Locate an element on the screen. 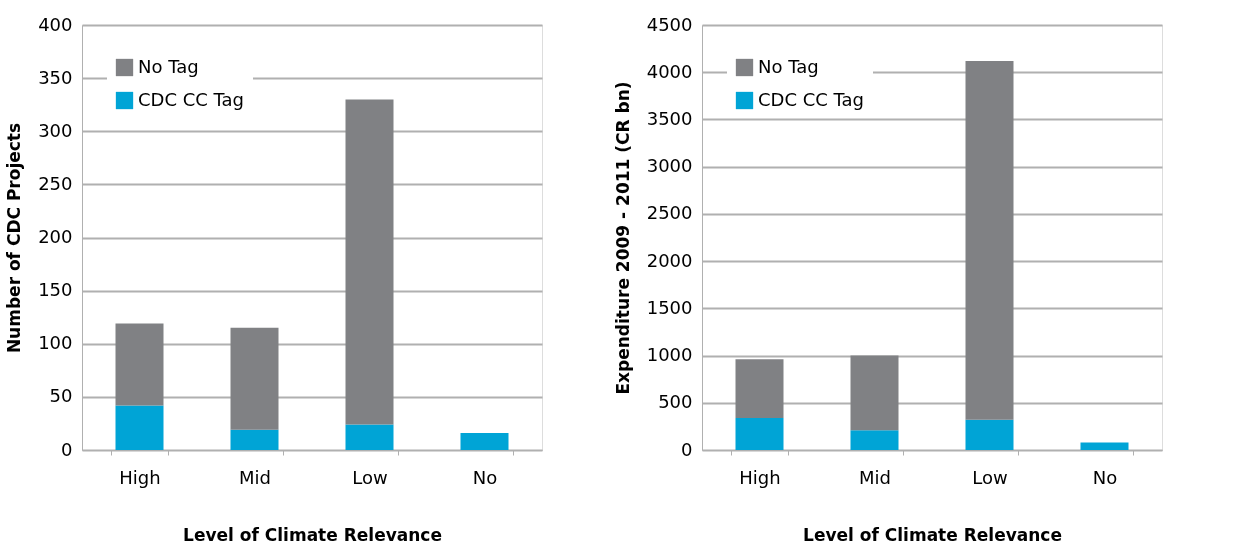  y-tick-label: 2000 is located at coordinates (669, 260).